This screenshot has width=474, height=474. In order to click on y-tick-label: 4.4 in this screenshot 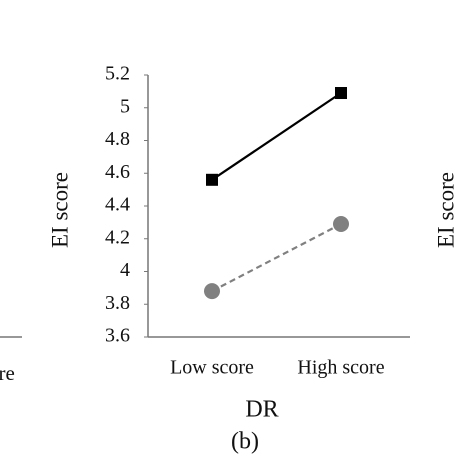, I will do `click(117, 205)`.